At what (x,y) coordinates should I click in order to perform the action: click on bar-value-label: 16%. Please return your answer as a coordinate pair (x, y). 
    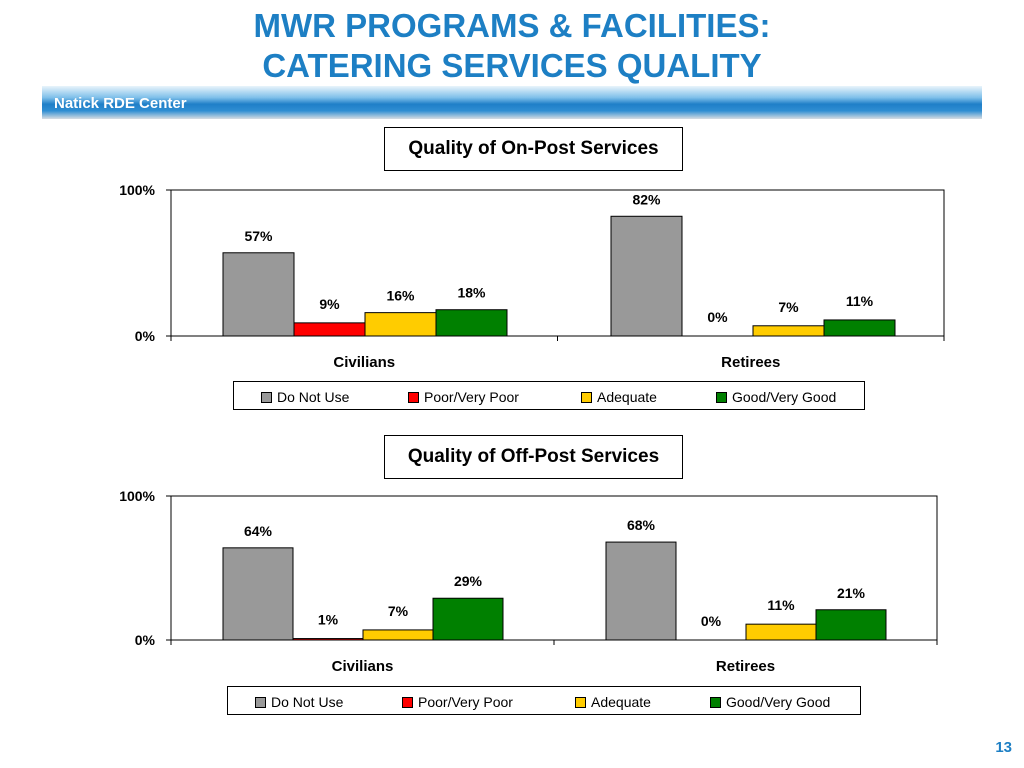
    Looking at the image, I should click on (400, 296).